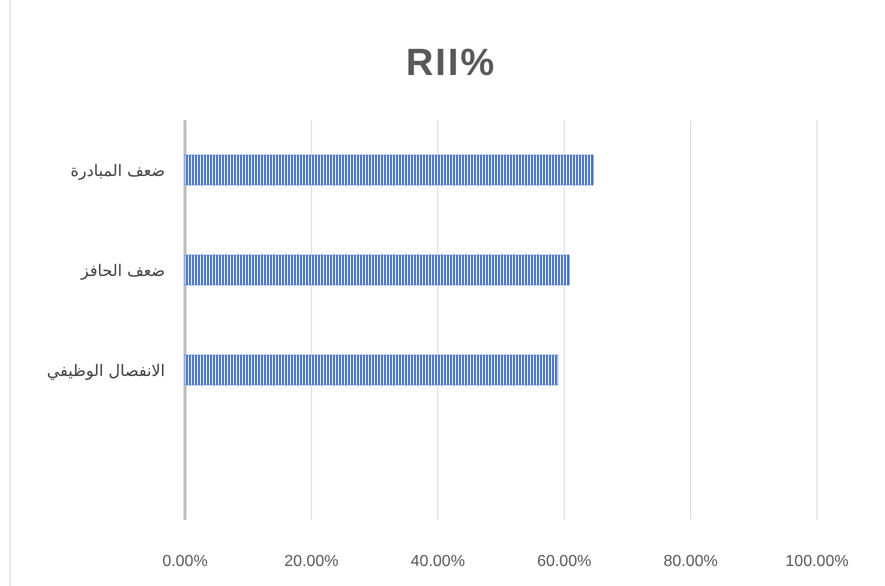  What do you see at coordinates (690, 561) in the screenshot?
I see `x-tick-label: 80.00%` at bounding box center [690, 561].